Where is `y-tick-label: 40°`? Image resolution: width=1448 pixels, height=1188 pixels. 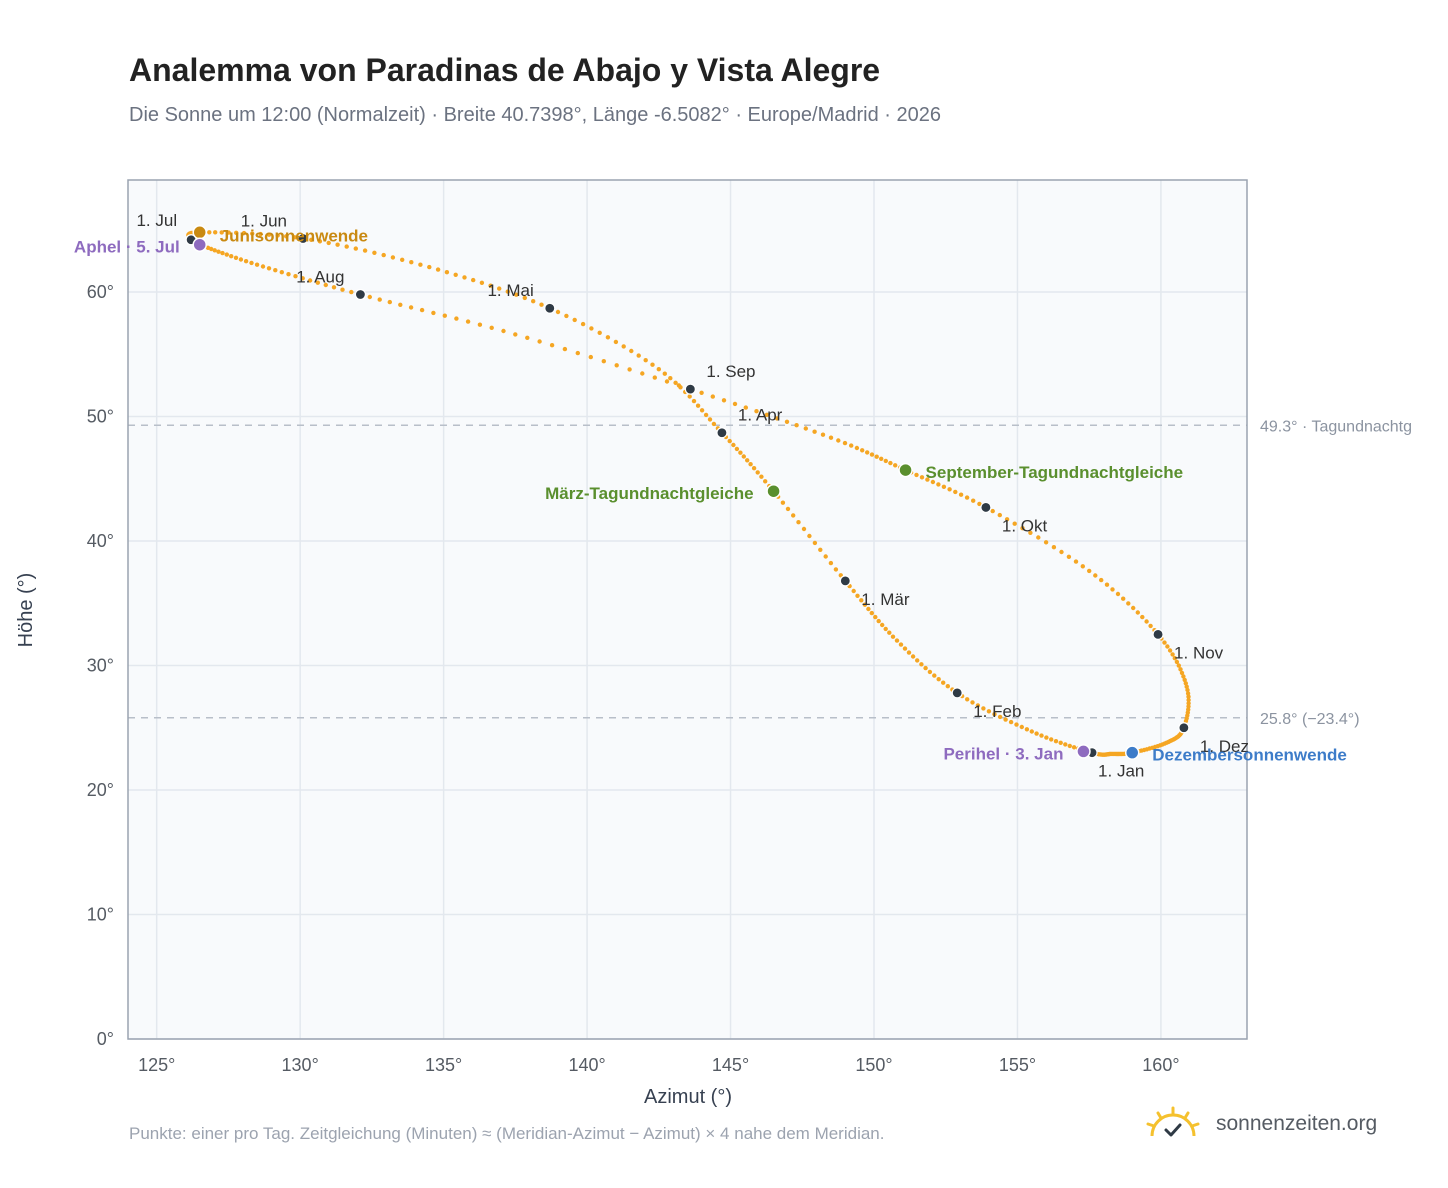
y-tick-label: 40° is located at coordinates (100, 541).